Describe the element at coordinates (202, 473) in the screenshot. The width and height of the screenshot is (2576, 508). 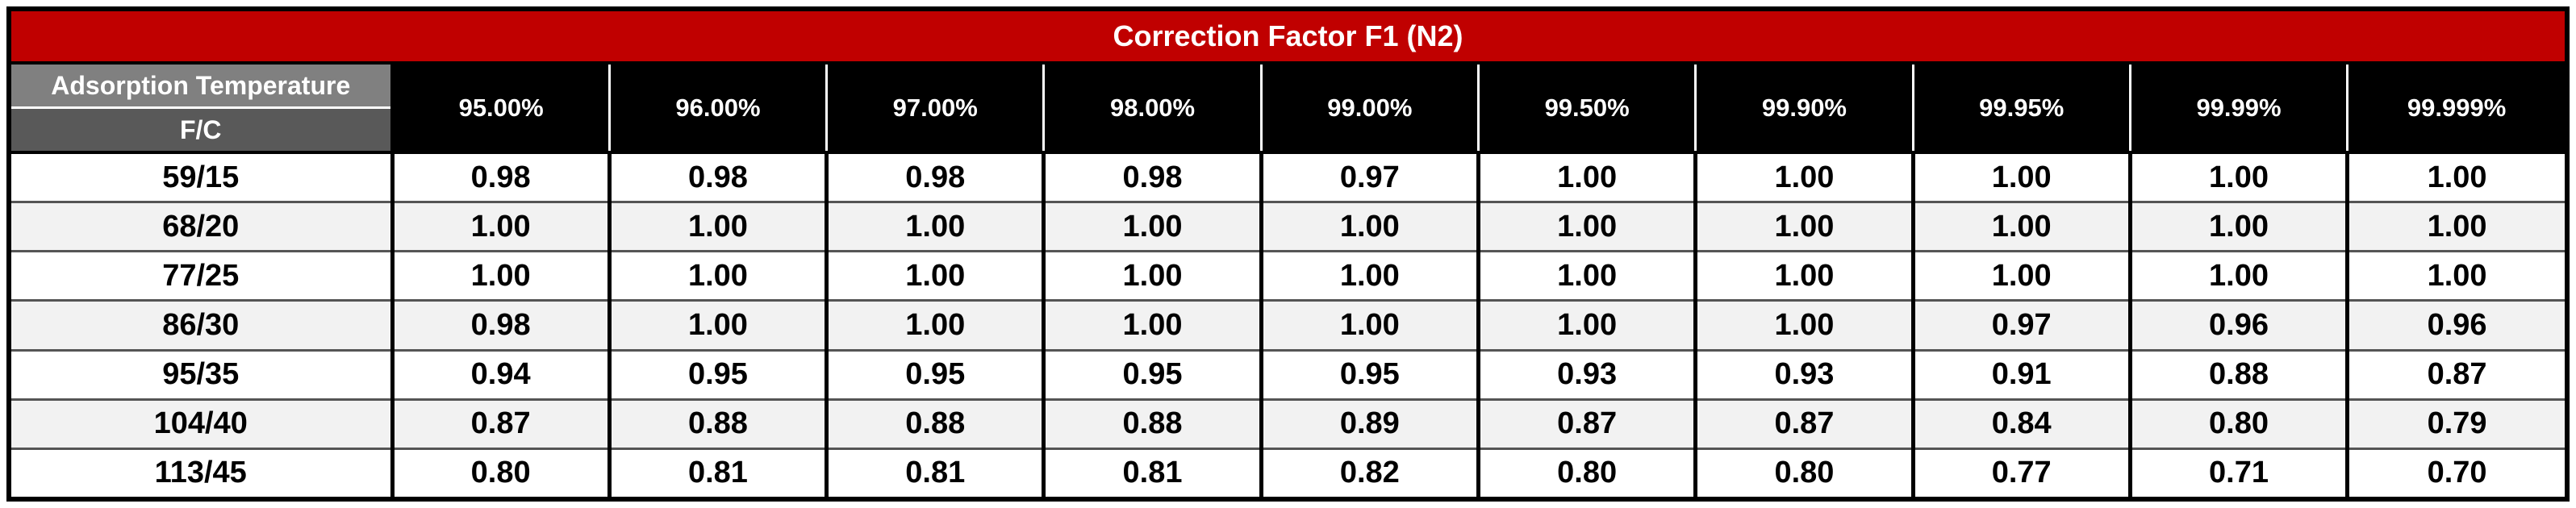
I see `row-label: 113/45` at that location.